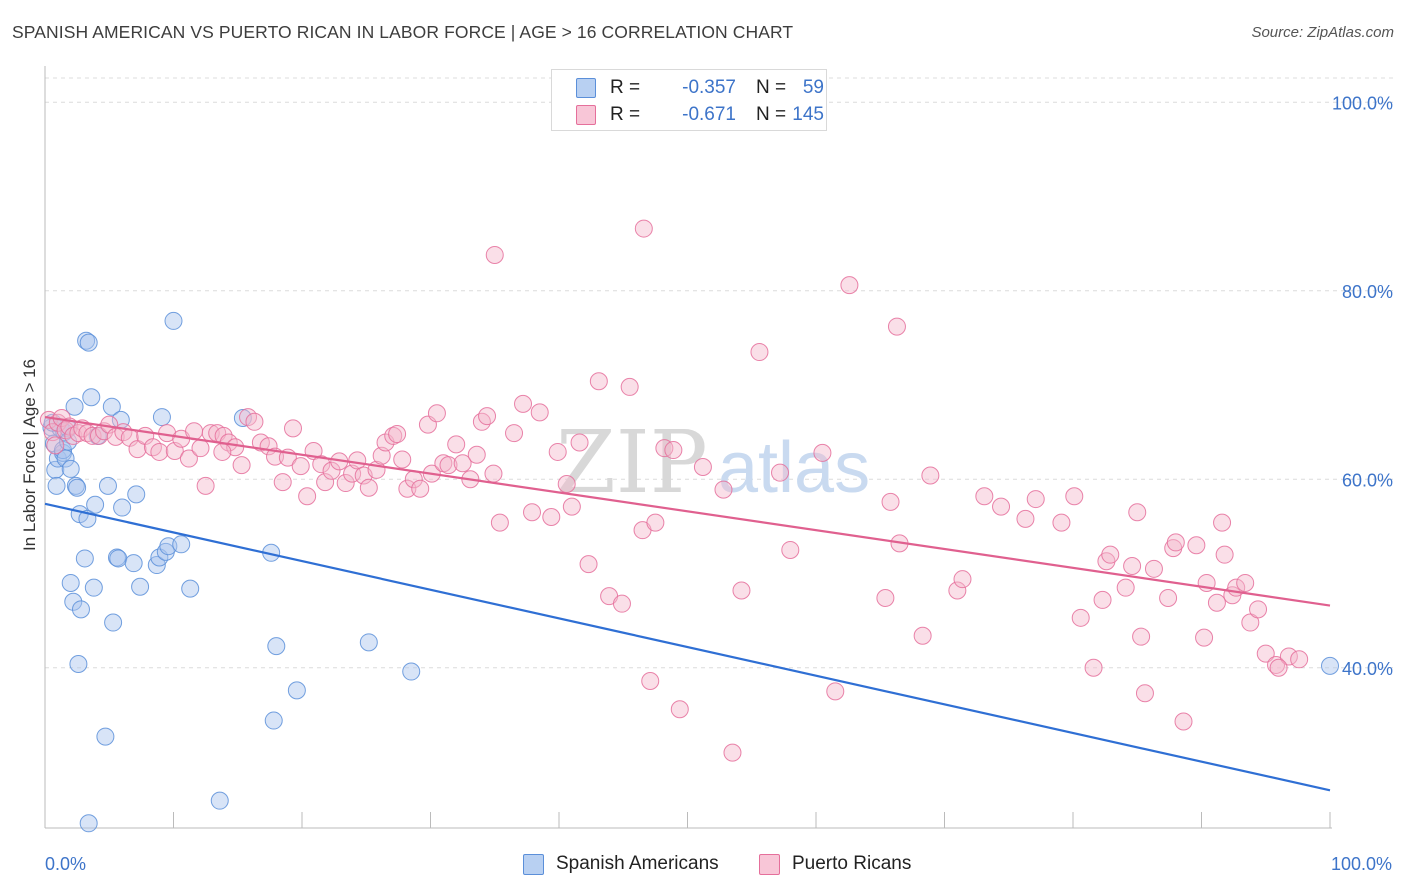  What do you see at coordinates (65, 864) in the screenshot?
I see `x-tick-label: 0.0%` at bounding box center [65, 864].